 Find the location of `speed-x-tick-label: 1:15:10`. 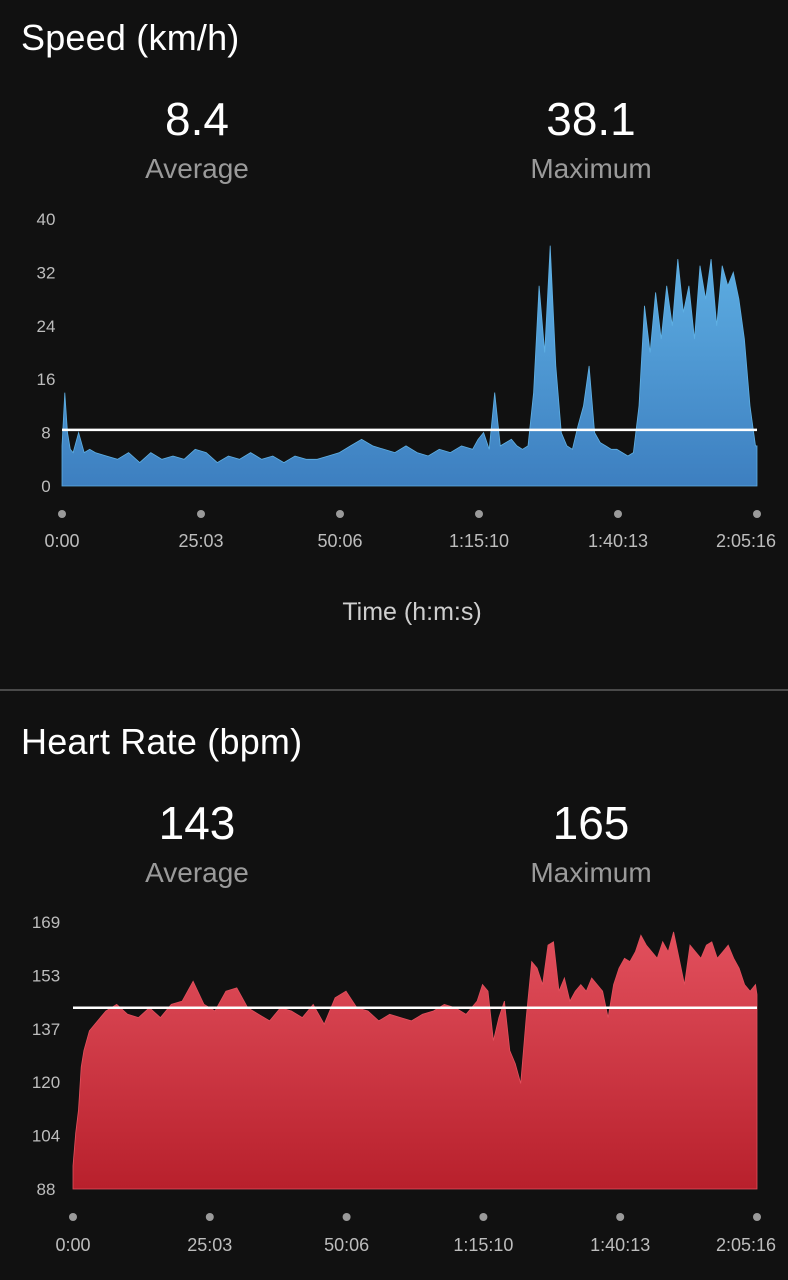

speed-x-tick-label: 1:15:10 is located at coordinates (479, 541).